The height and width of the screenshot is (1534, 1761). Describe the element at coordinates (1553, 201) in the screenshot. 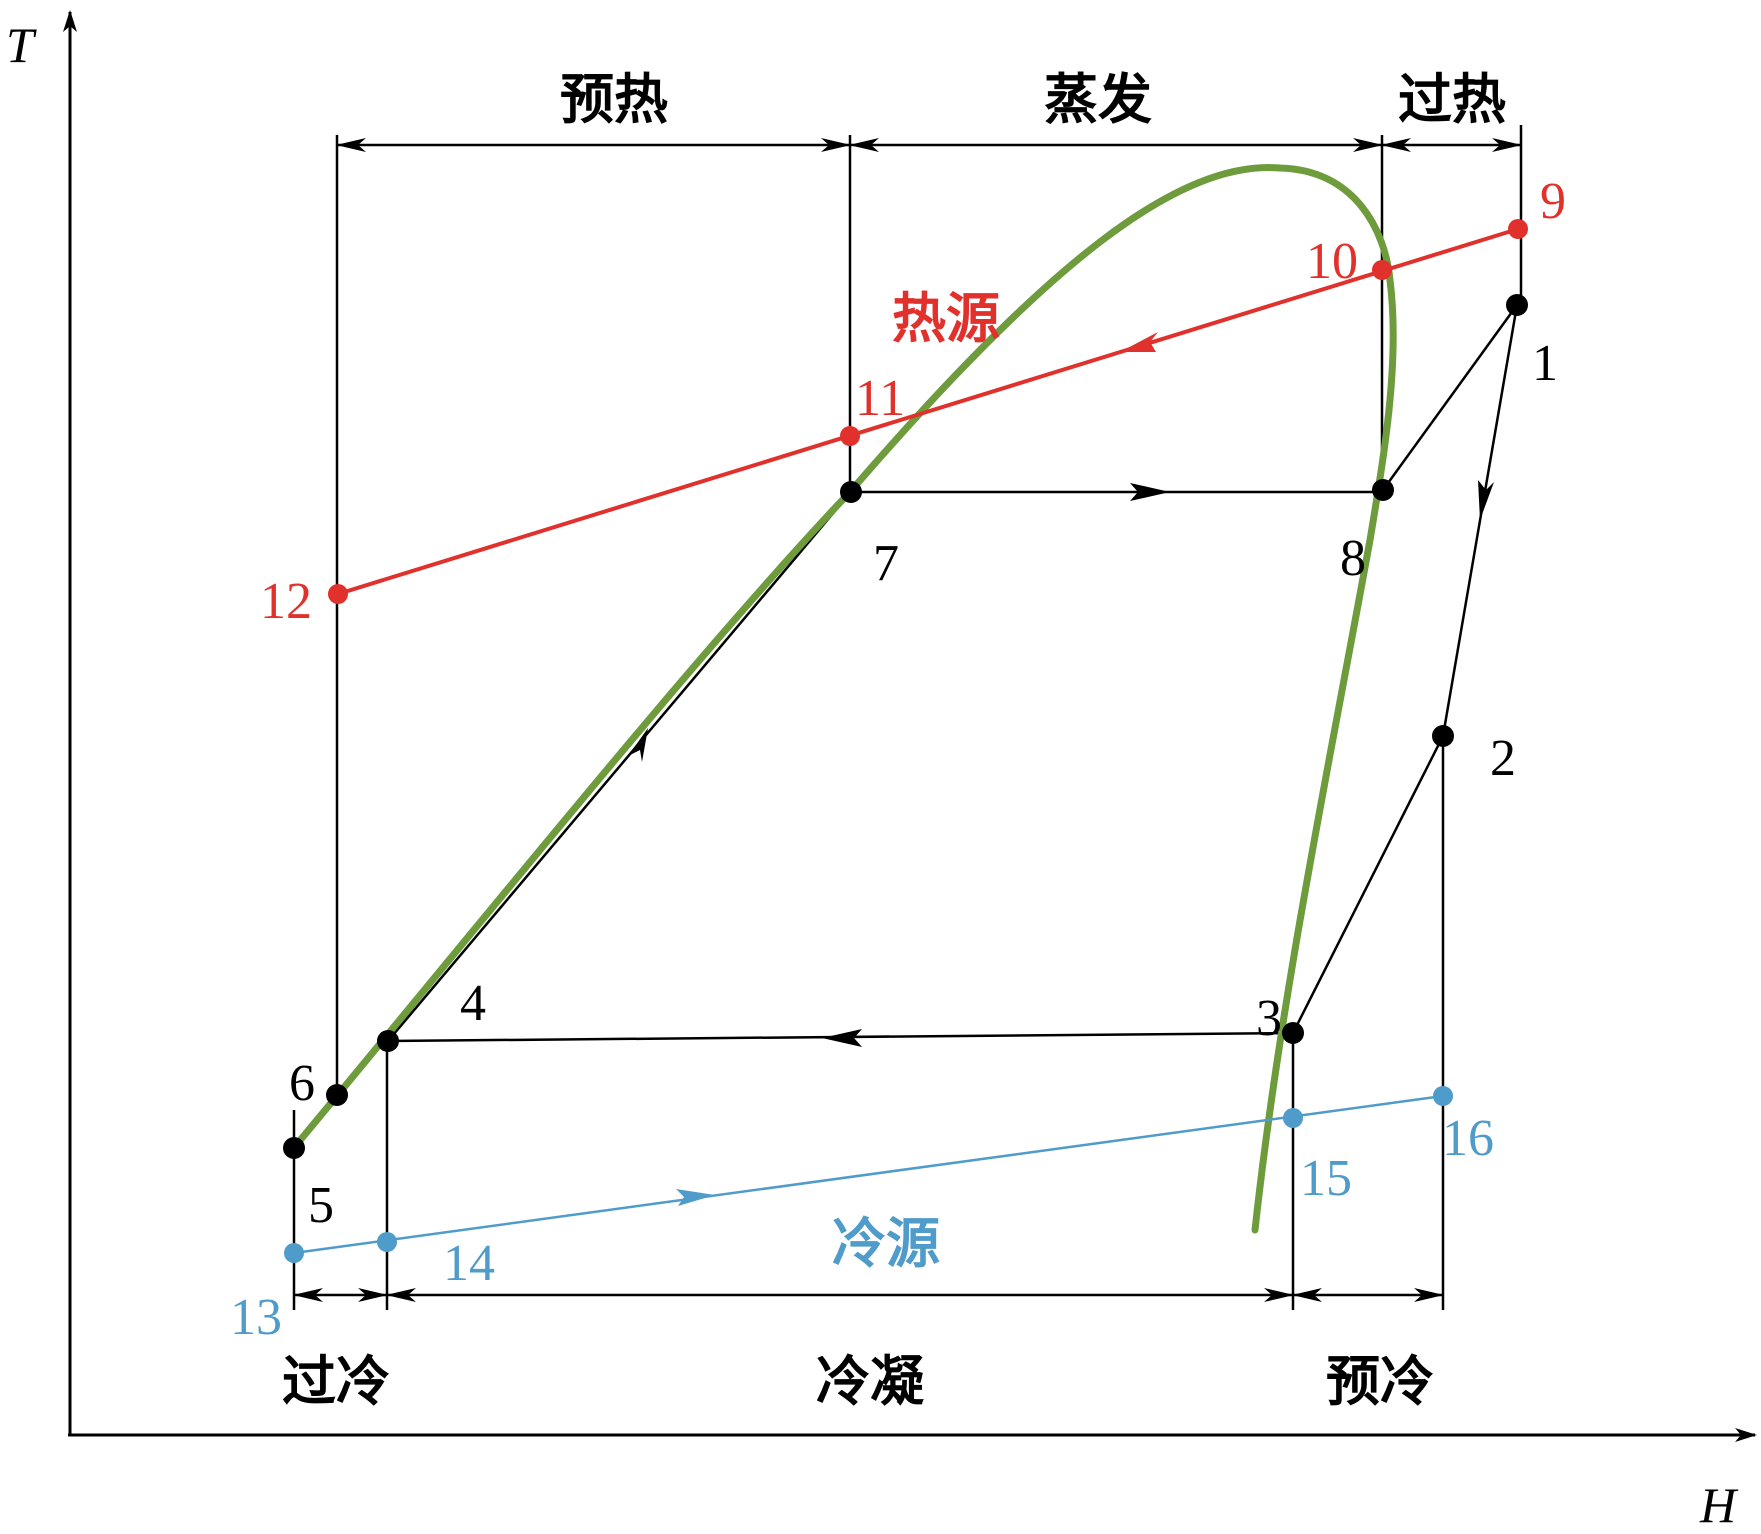

I see `point-label-9: 9` at that location.